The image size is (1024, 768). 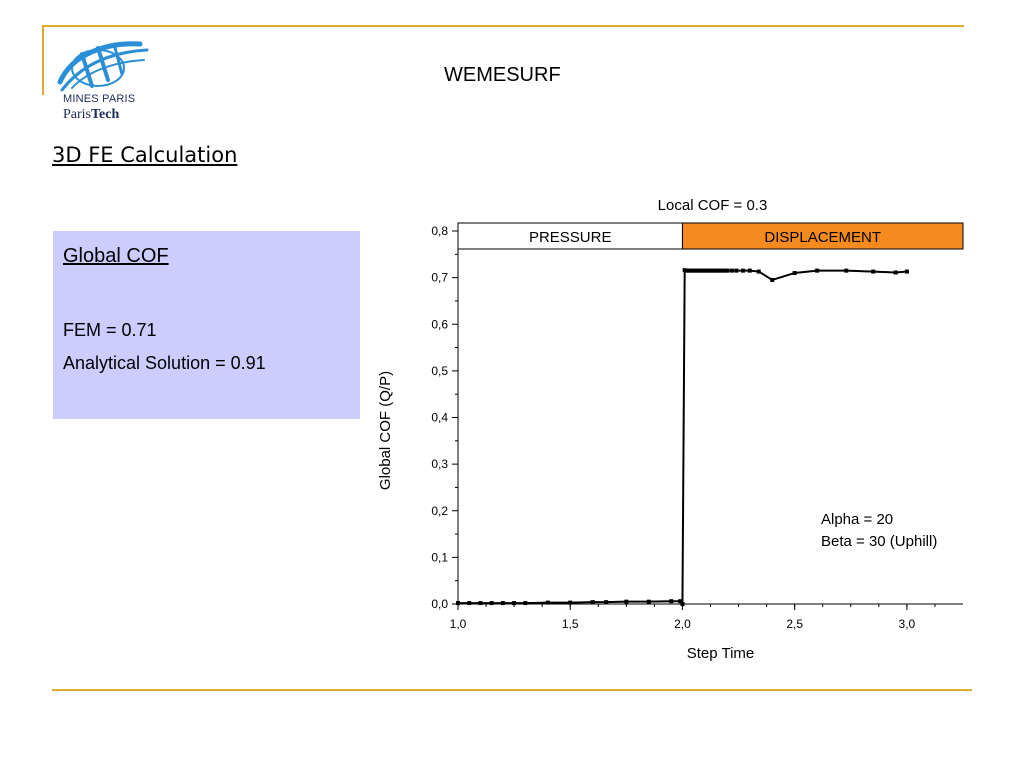 I want to click on x-tick-label: 2,0, so click(x=682, y=624).